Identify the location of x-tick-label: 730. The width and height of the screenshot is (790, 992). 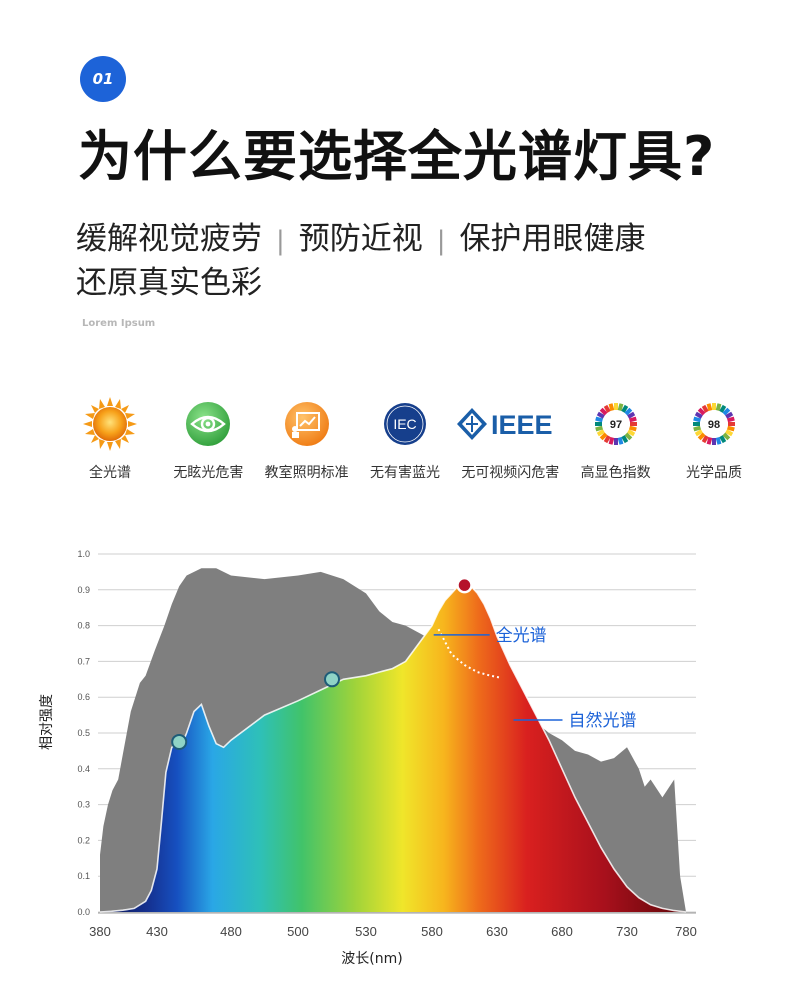
(627, 931).